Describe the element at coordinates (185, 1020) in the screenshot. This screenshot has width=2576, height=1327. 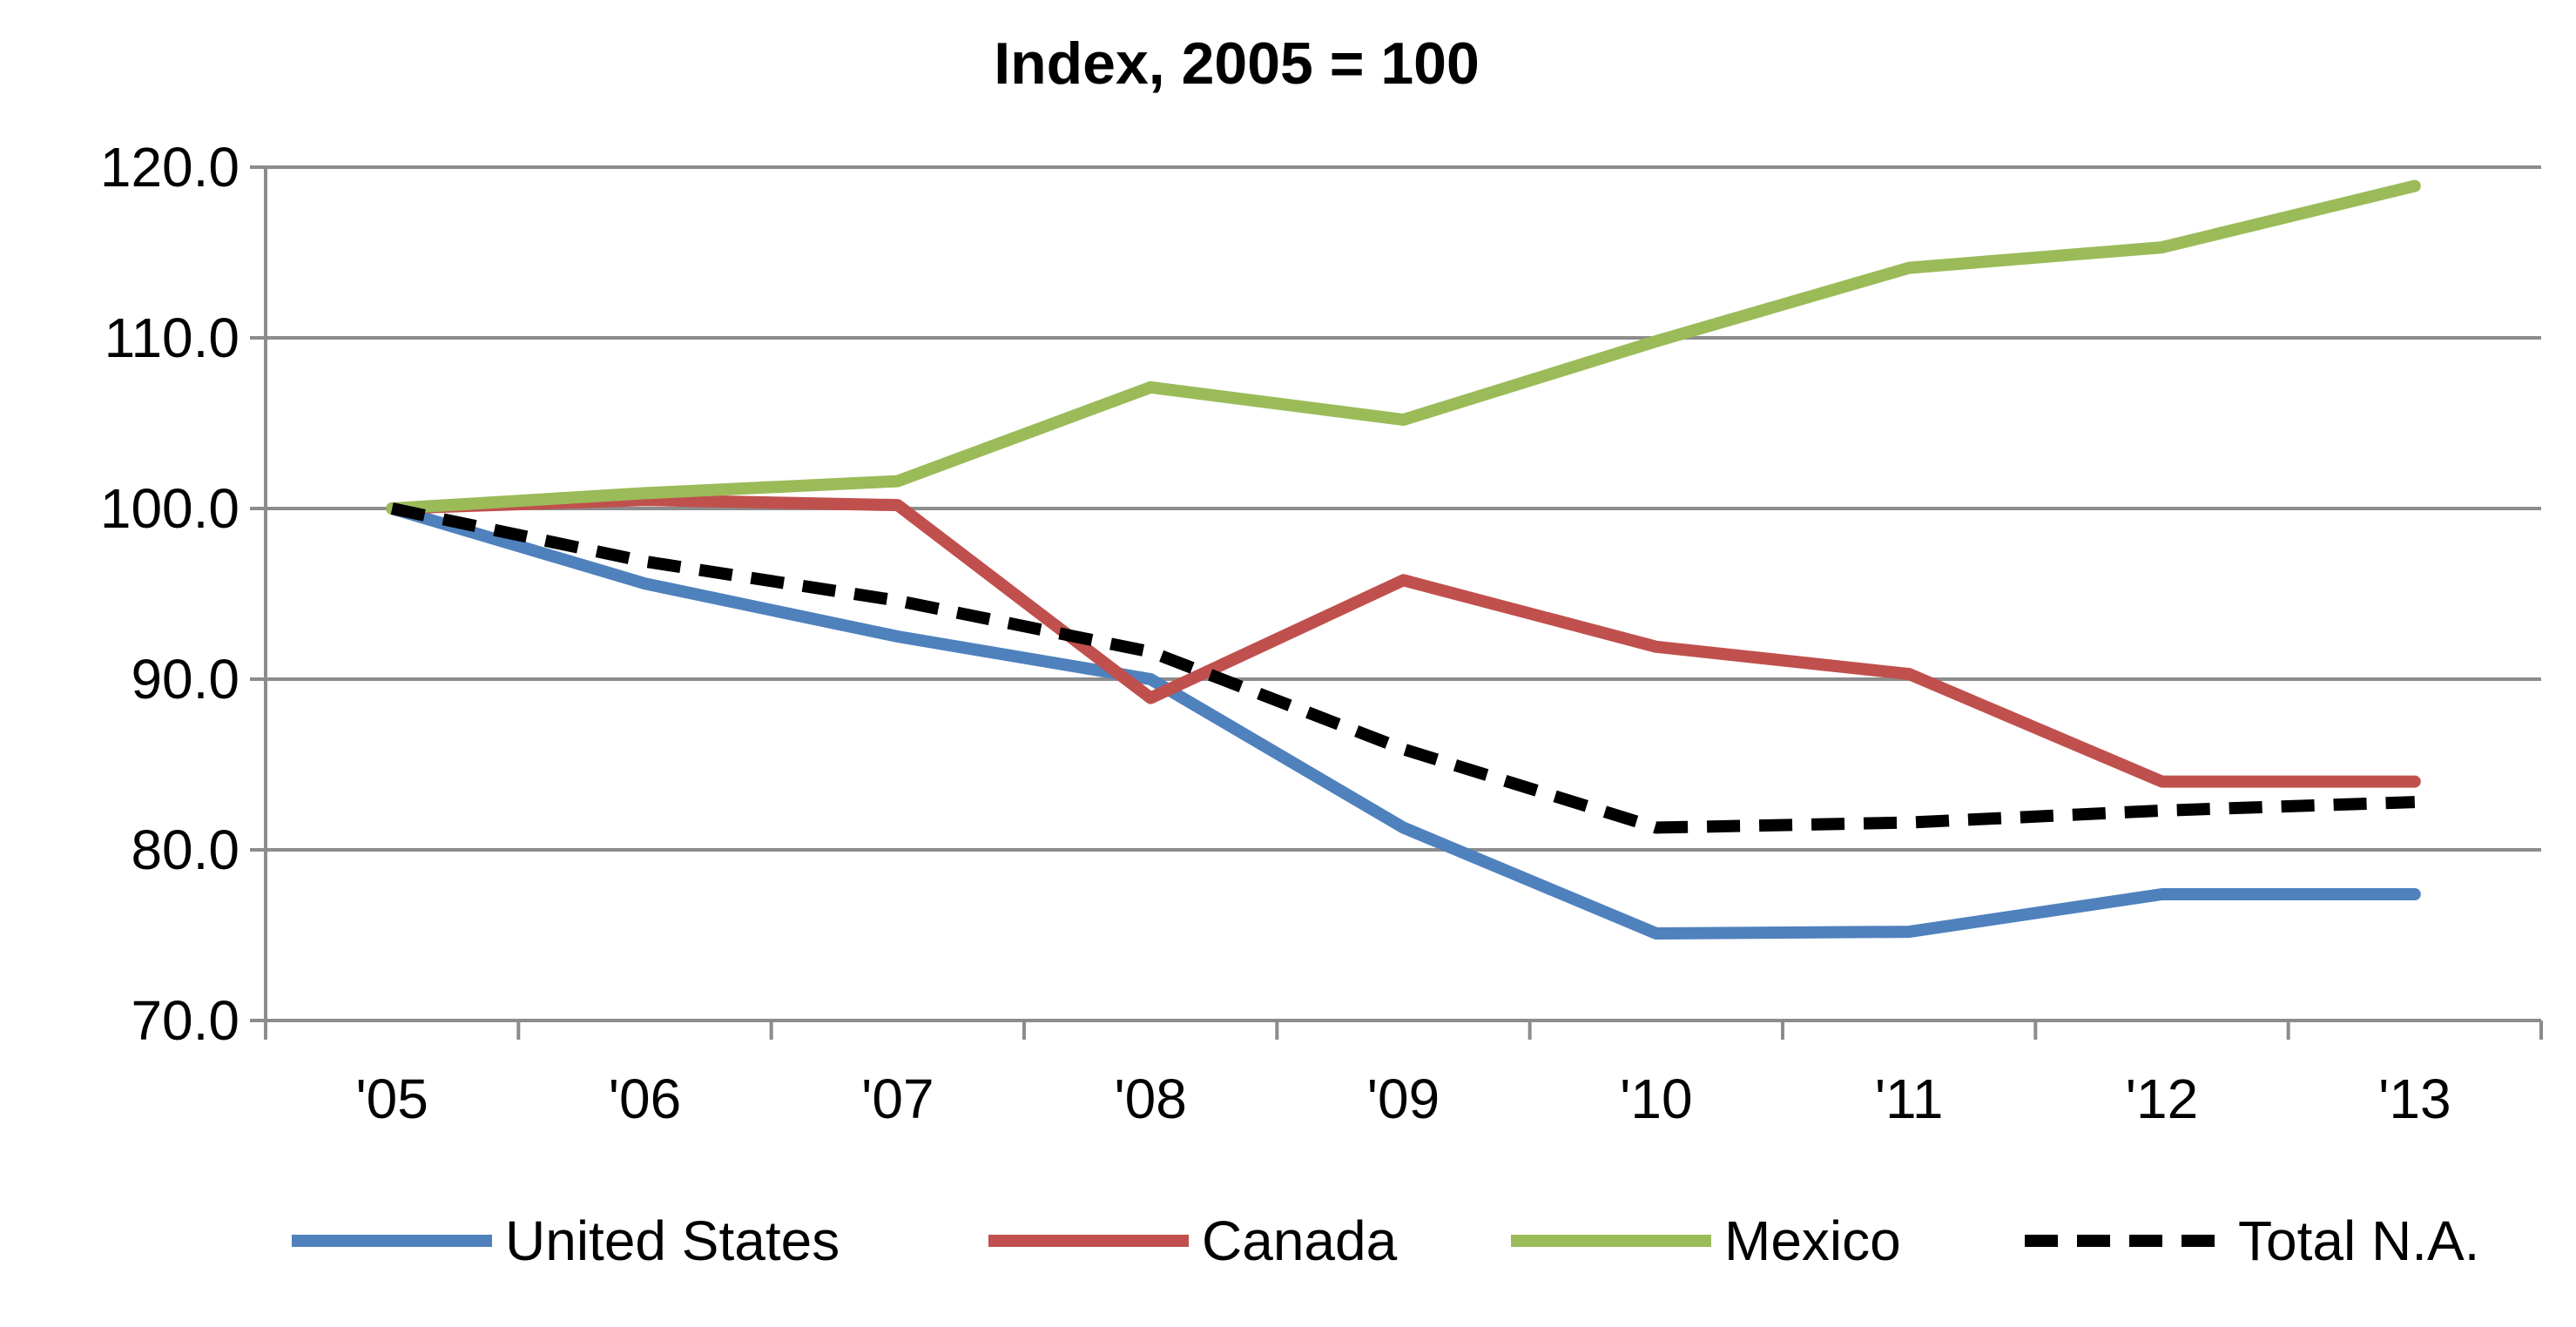
I see `y-tick-label: 70.0` at that location.